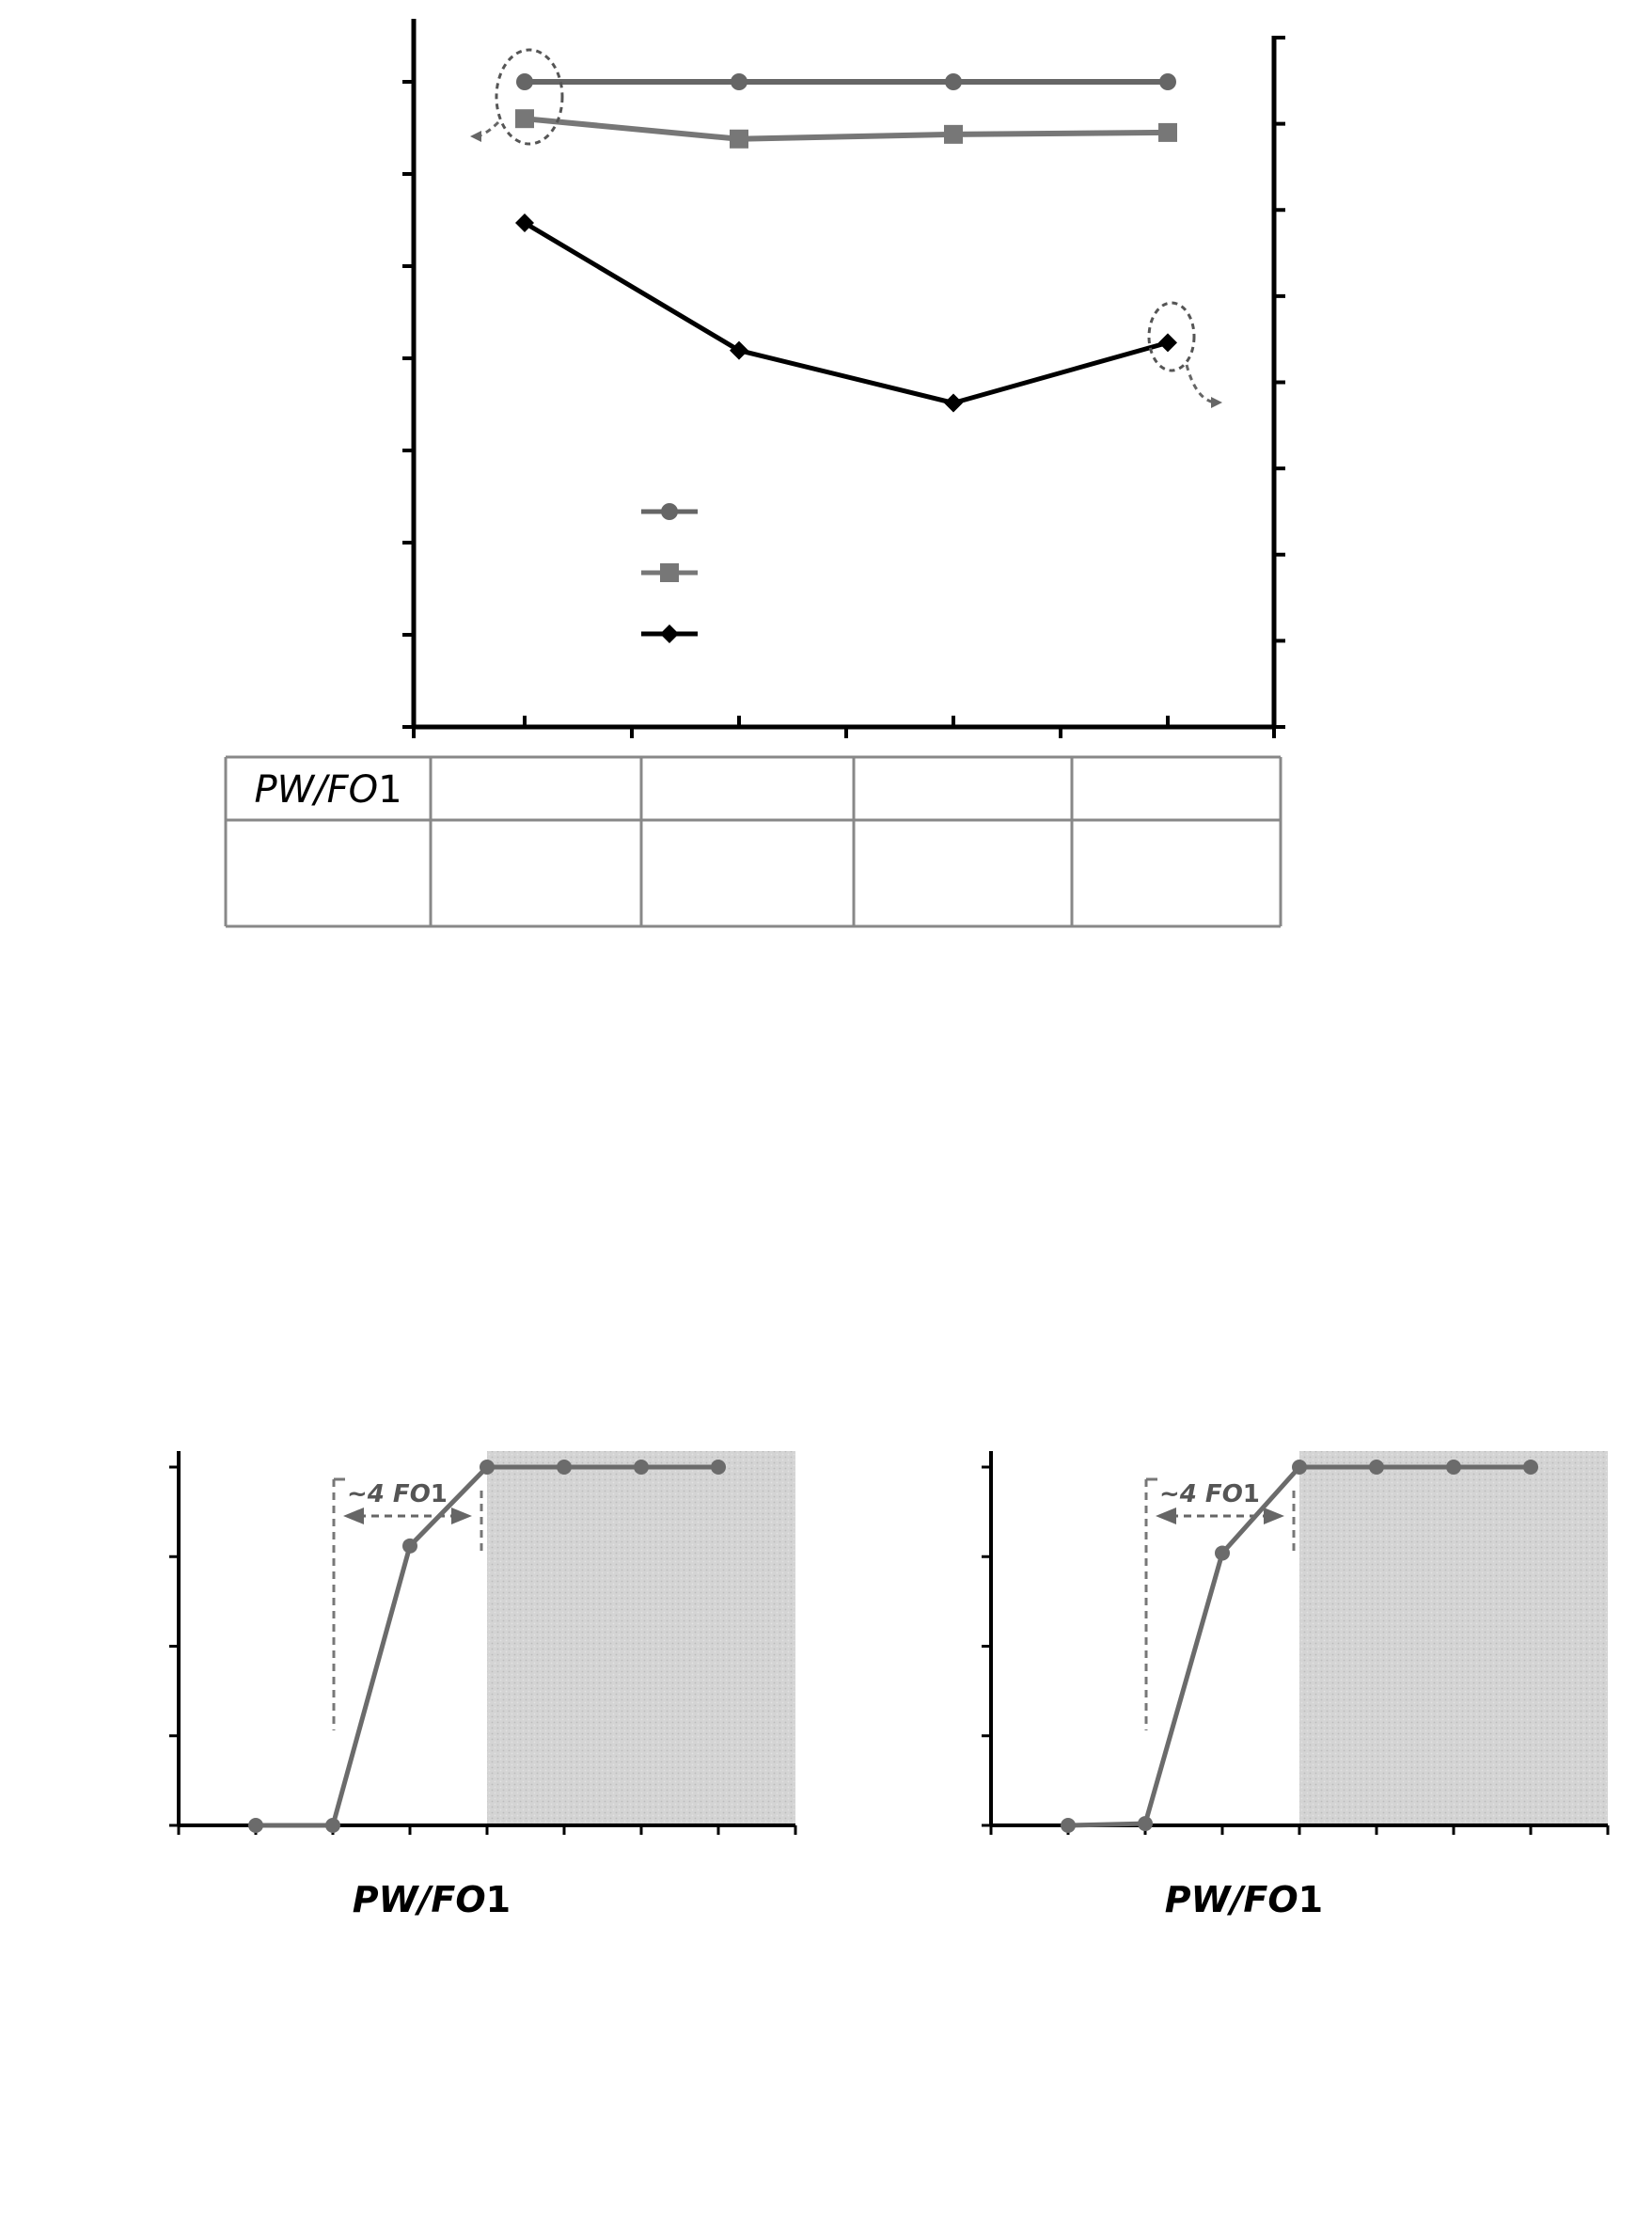 The height and width of the screenshot is (2226, 1652). I want to click on right-axis-callout-ellipse, so click(1172, 336).